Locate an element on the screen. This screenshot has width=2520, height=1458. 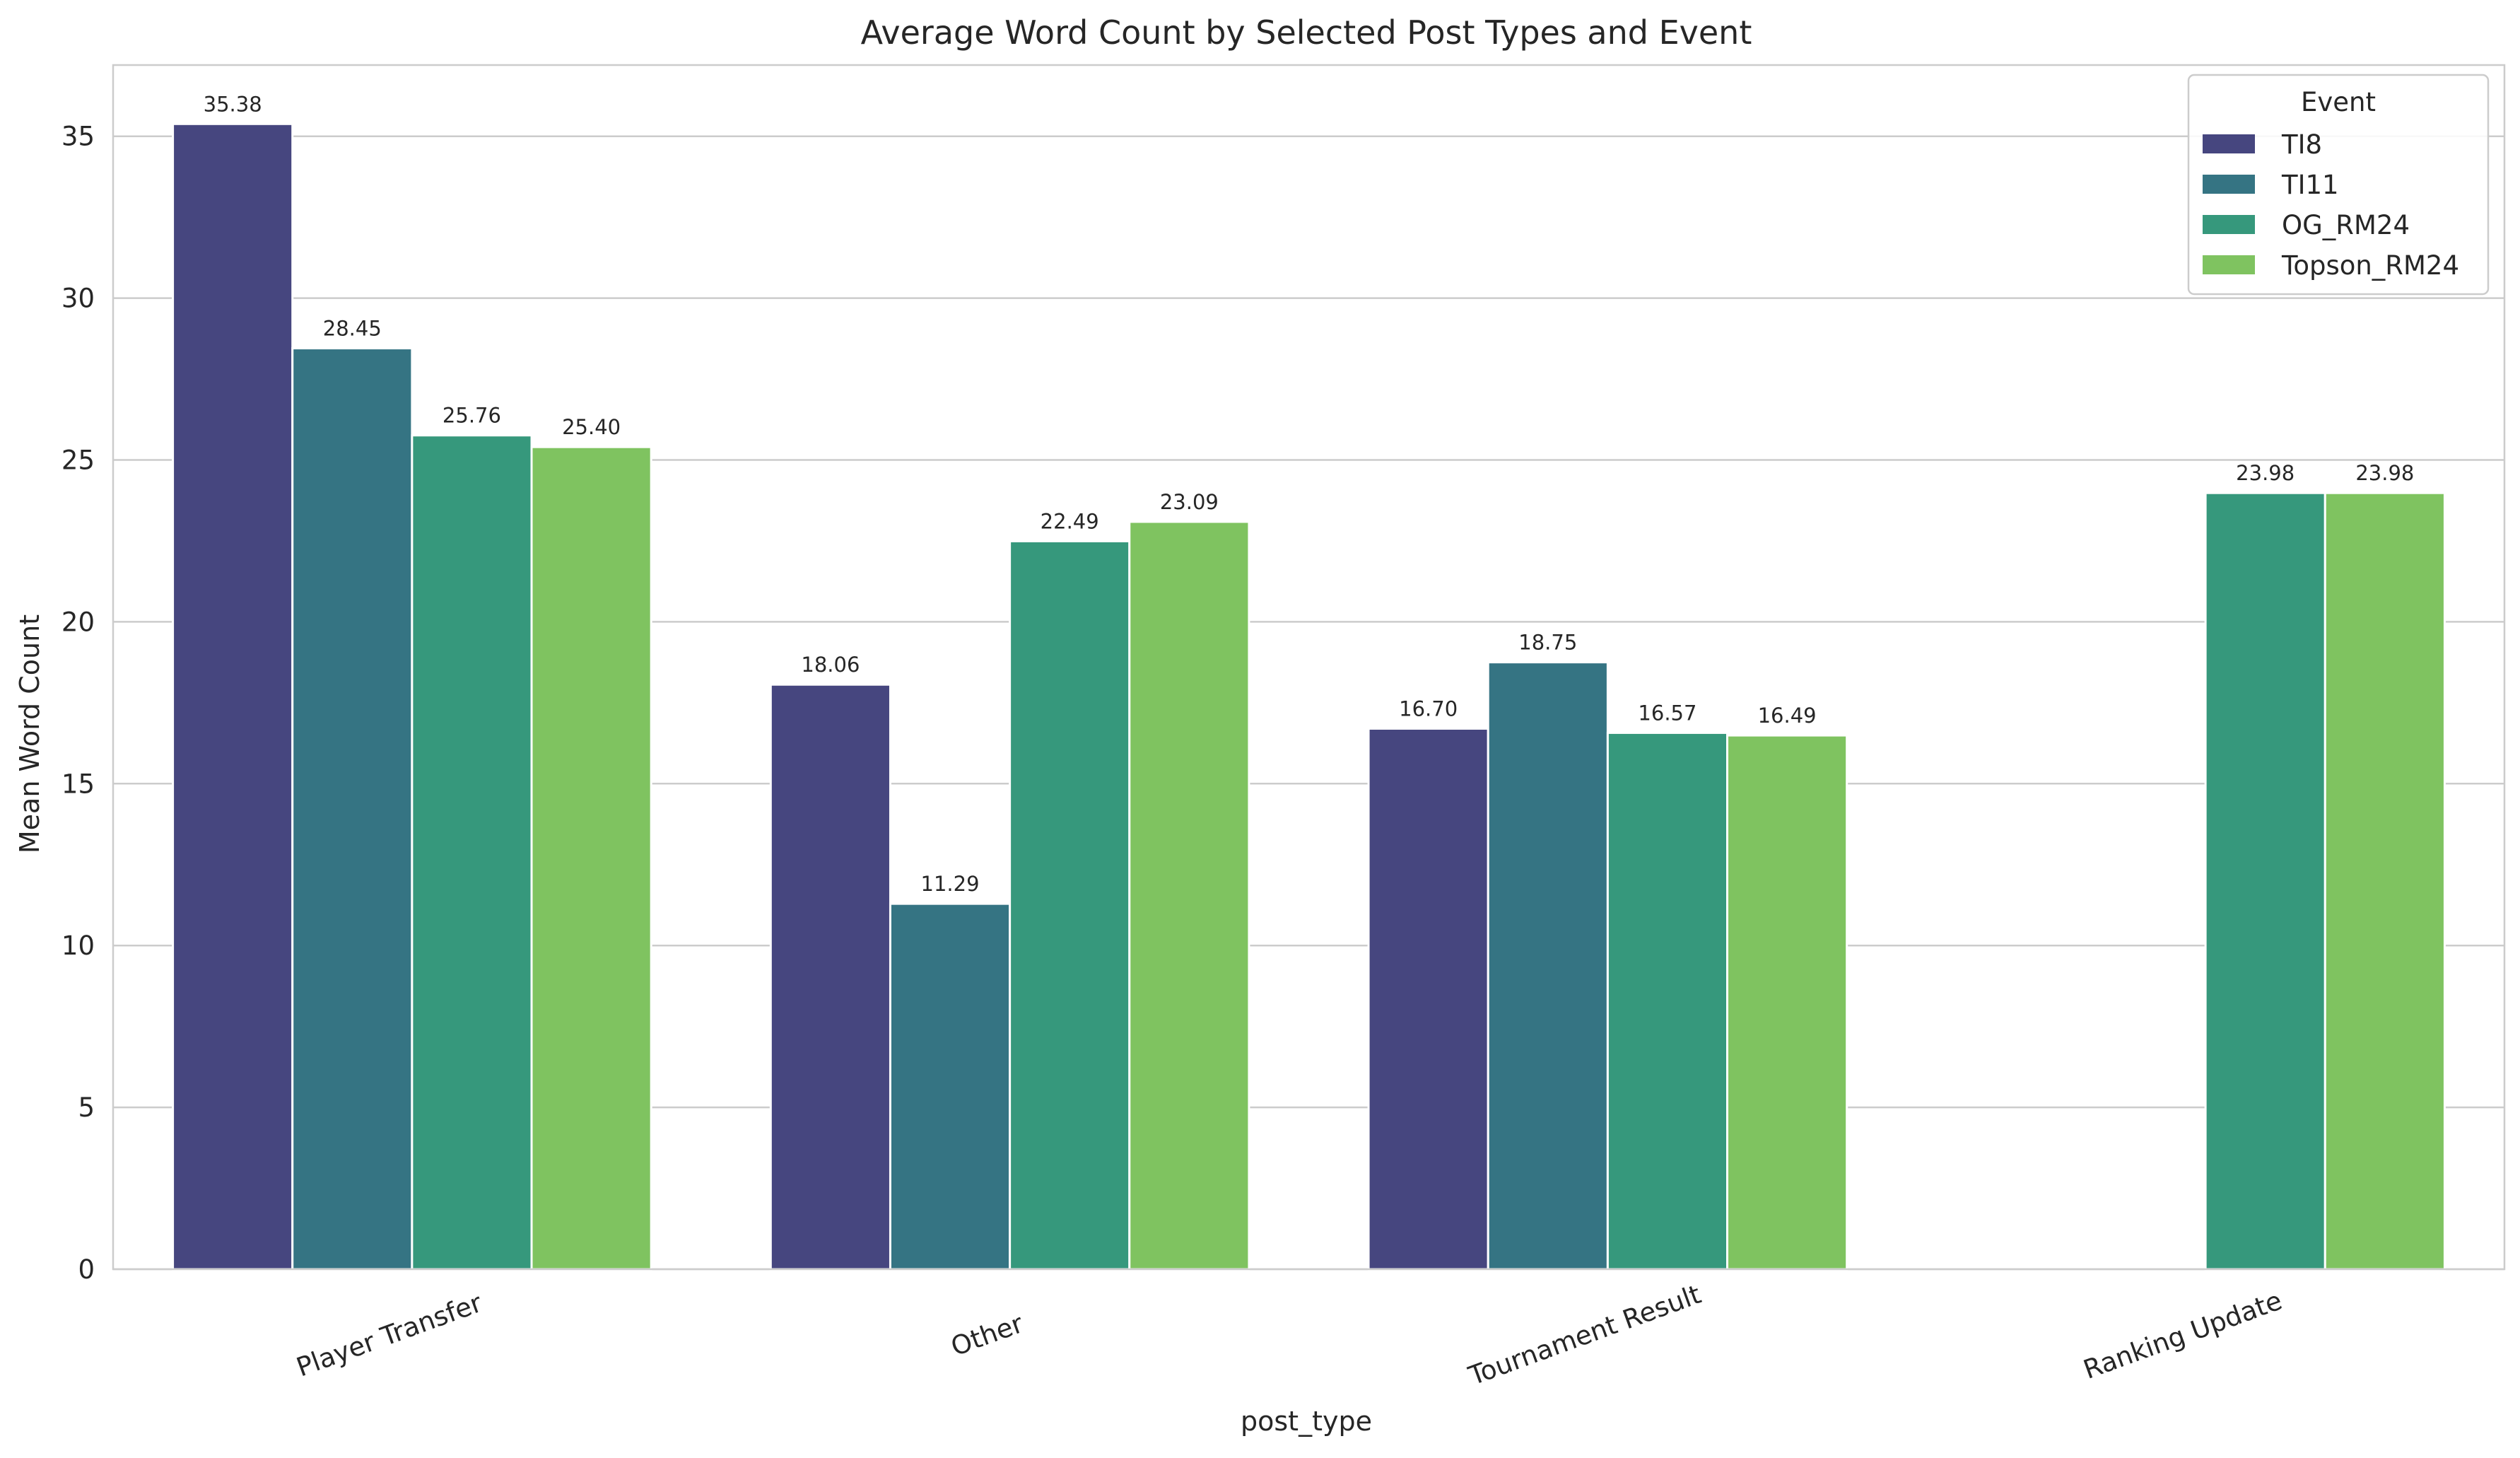
bar-value-label: 25.40 is located at coordinates (591, 427).